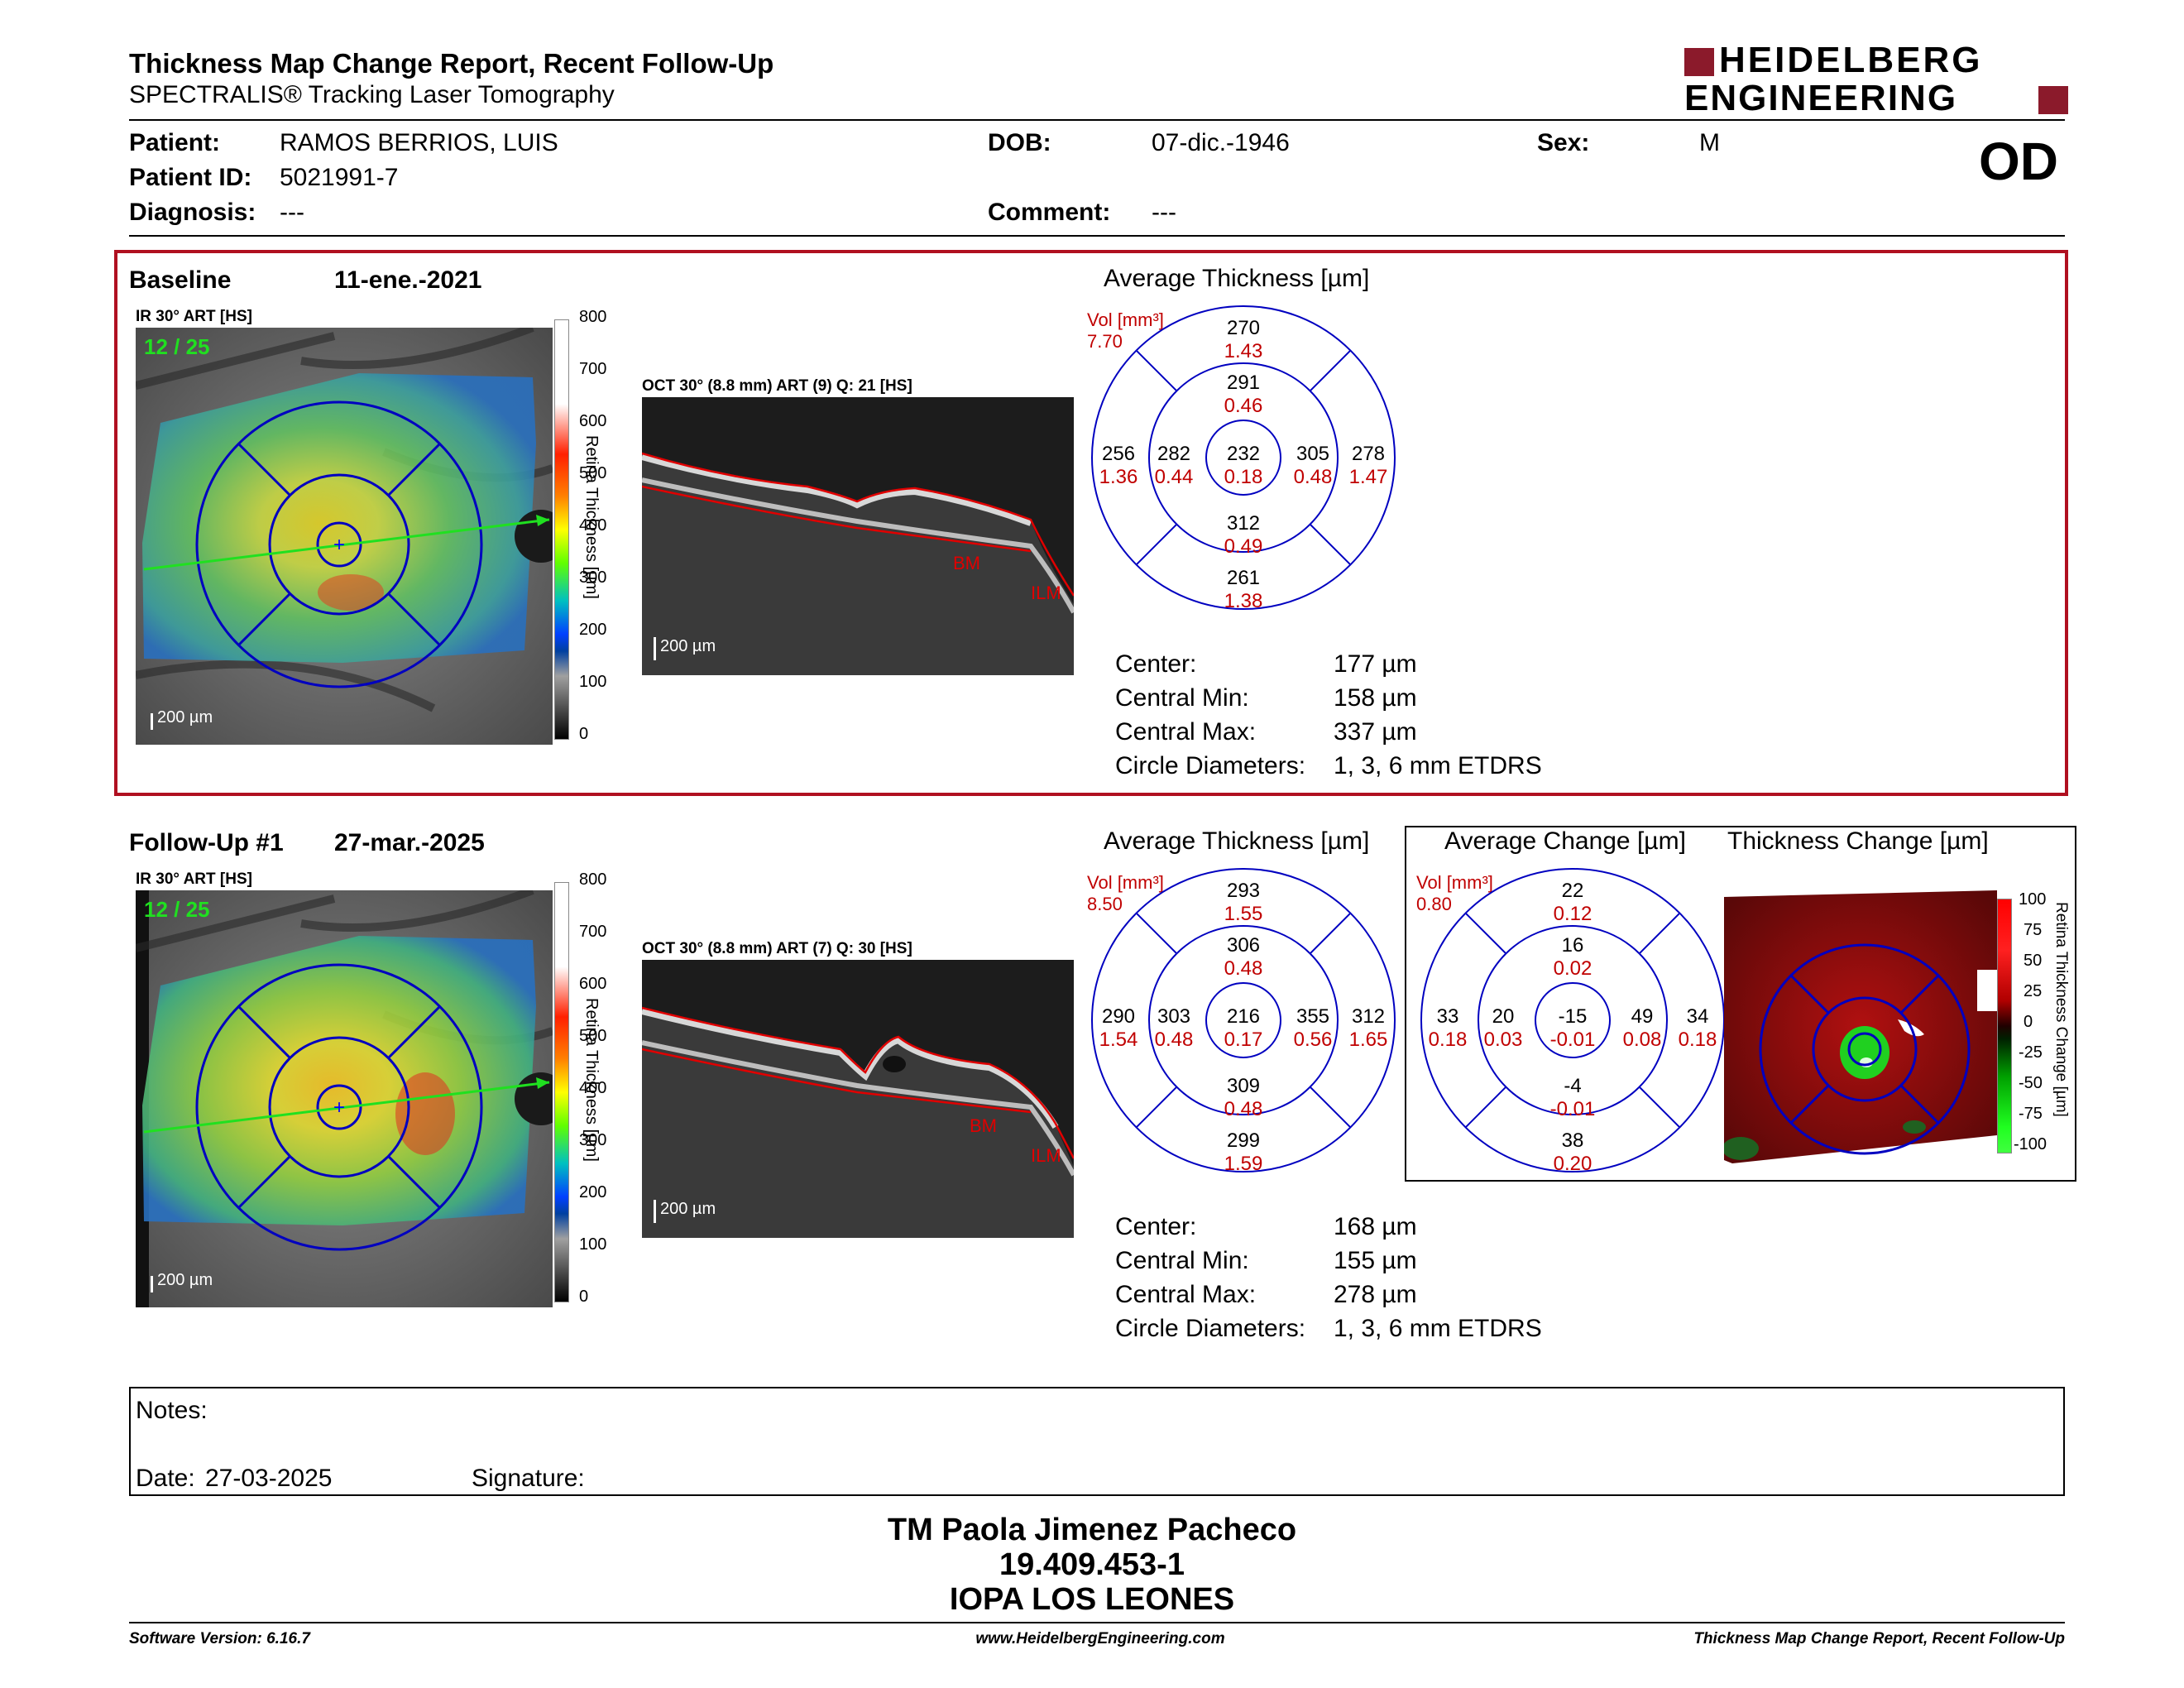  I want to click on baseline-stat-center-label: Center:, so click(1156, 664).